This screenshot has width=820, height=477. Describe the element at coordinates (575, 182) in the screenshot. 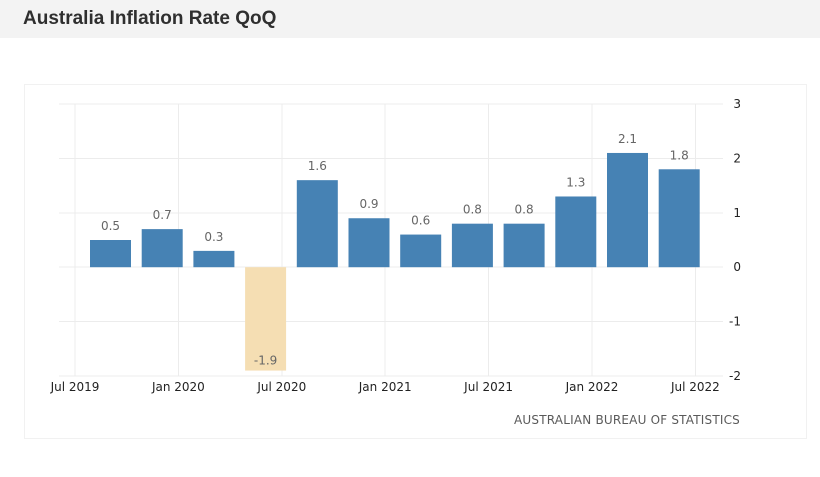

I see `bar-value-label: 1.3` at that location.